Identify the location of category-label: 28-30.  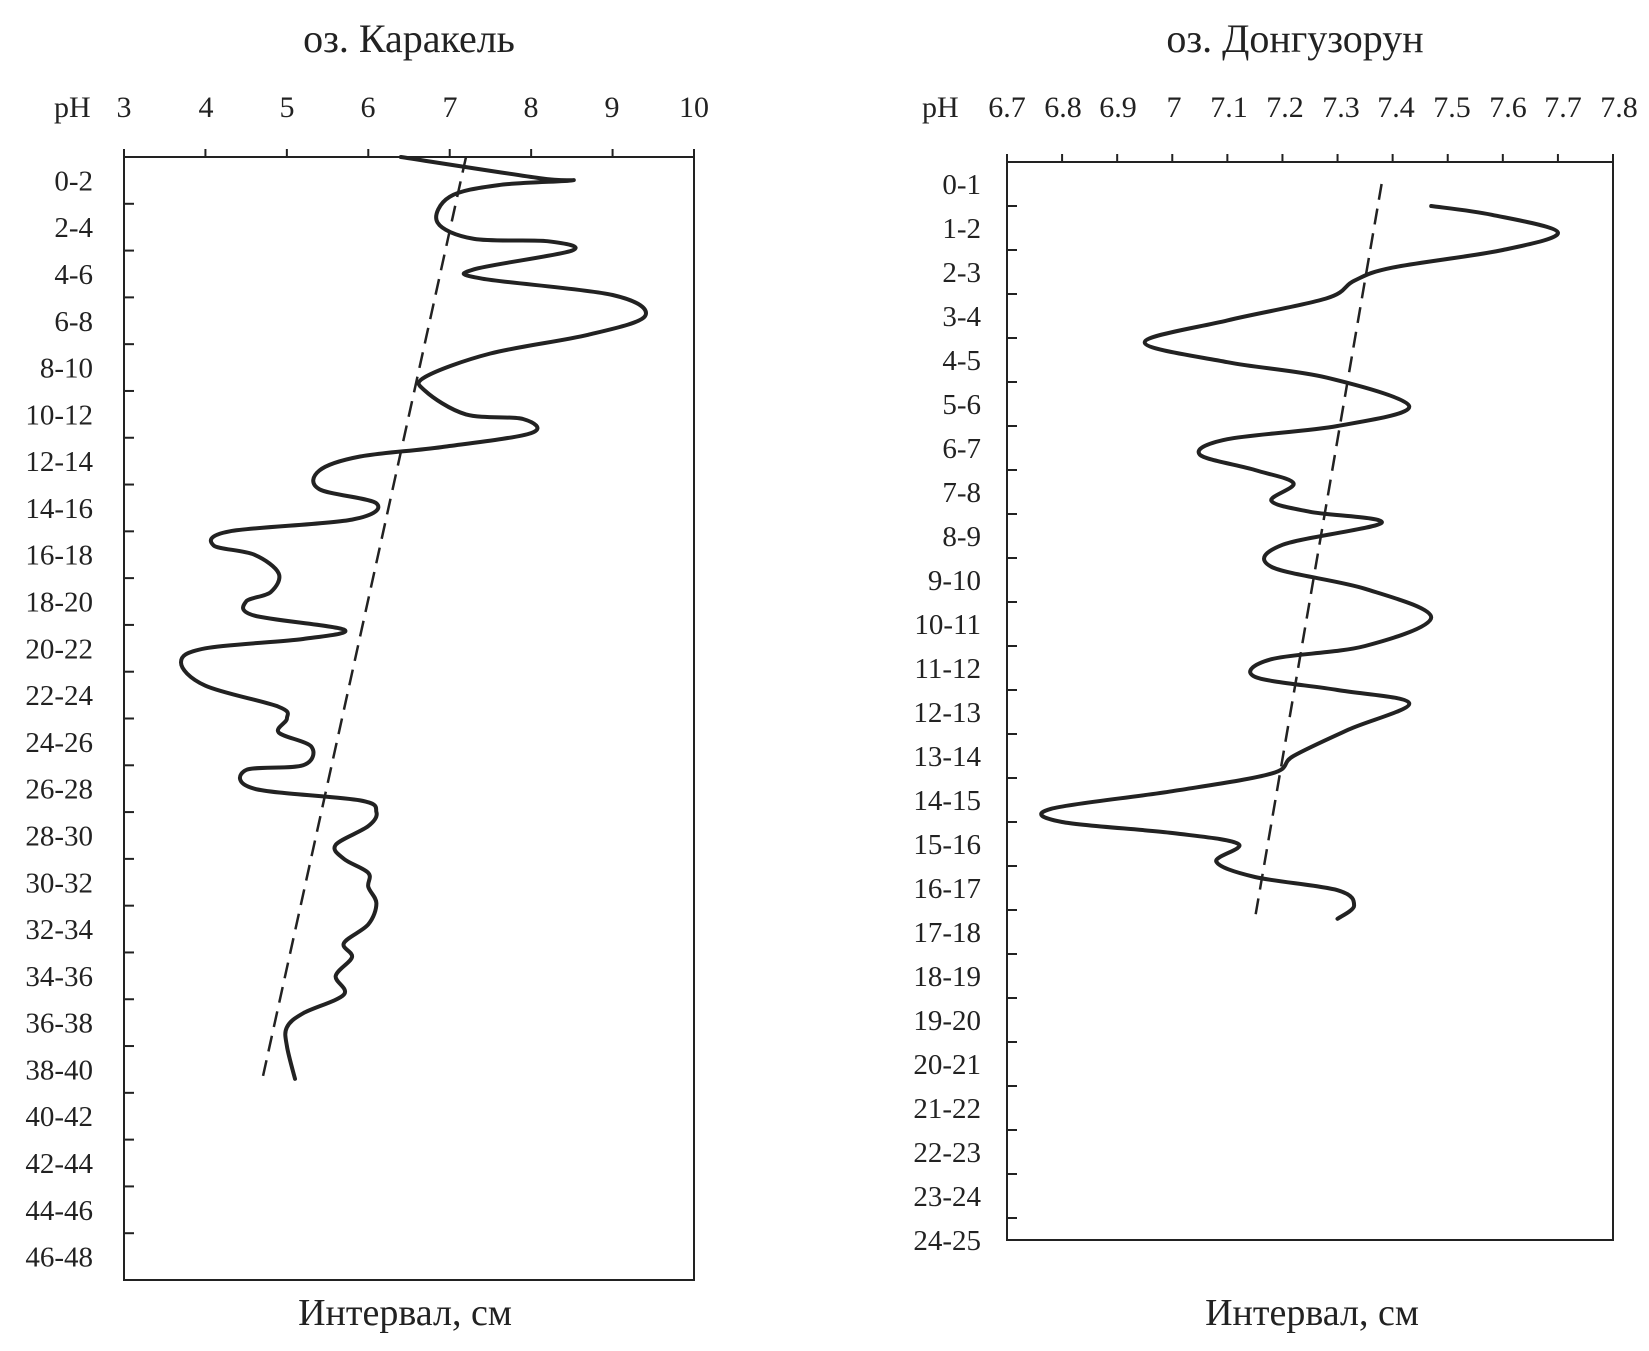
(59, 836).